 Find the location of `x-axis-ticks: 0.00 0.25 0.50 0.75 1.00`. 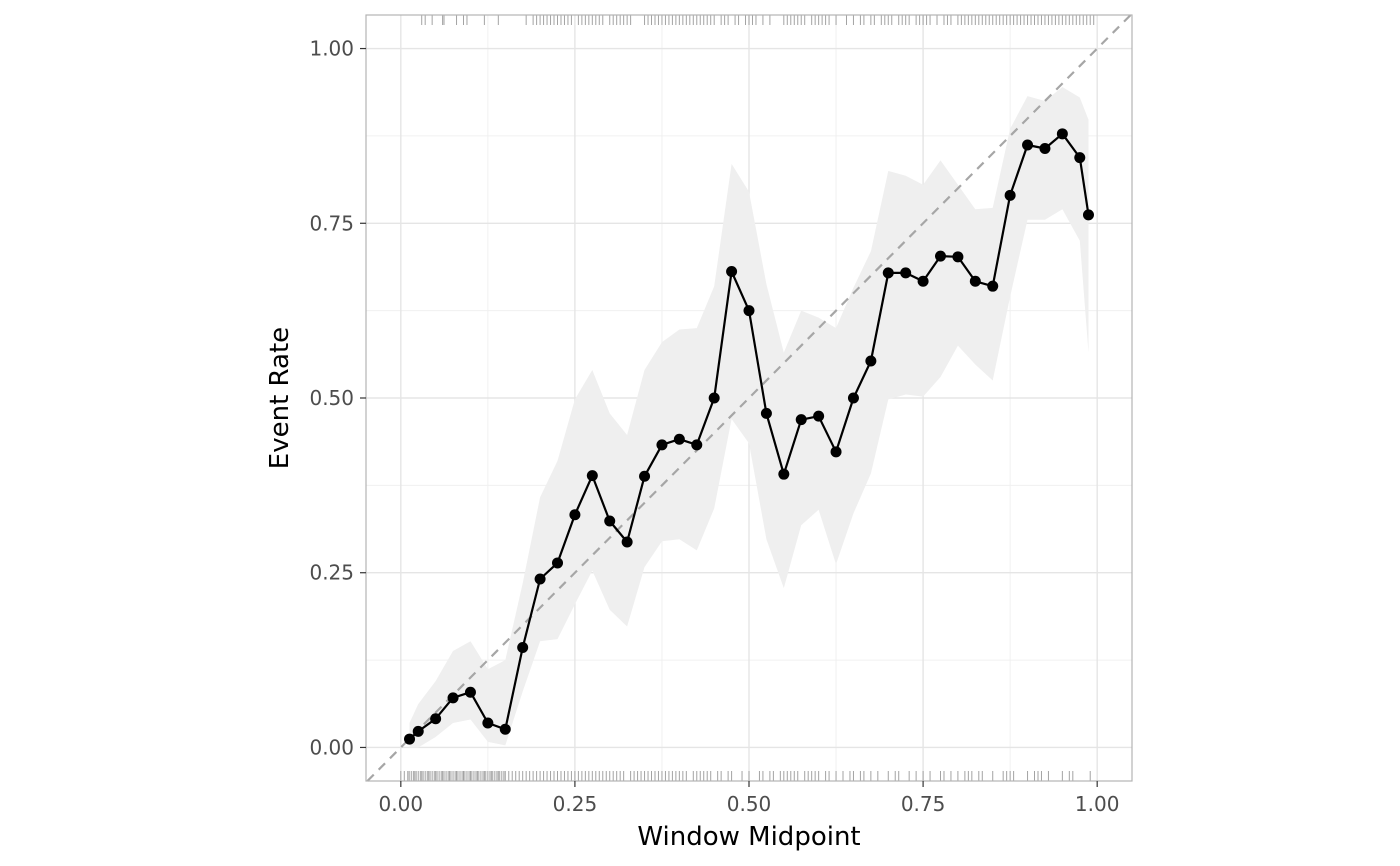

x-axis-ticks: 0.00 0.25 0.50 0.75 1.00 is located at coordinates (749, 798).